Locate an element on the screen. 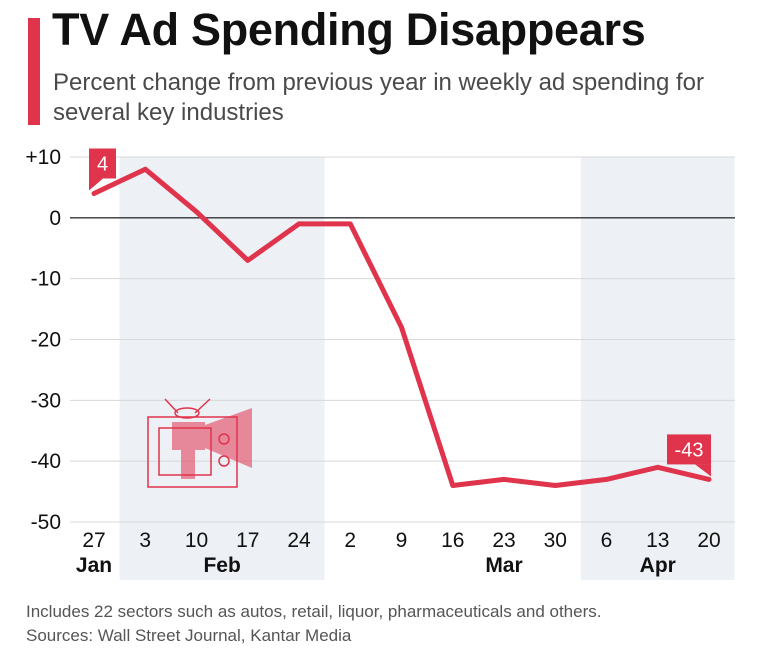 This screenshot has width=757, height=662. y-tick-label: -10 is located at coordinates (46, 279).